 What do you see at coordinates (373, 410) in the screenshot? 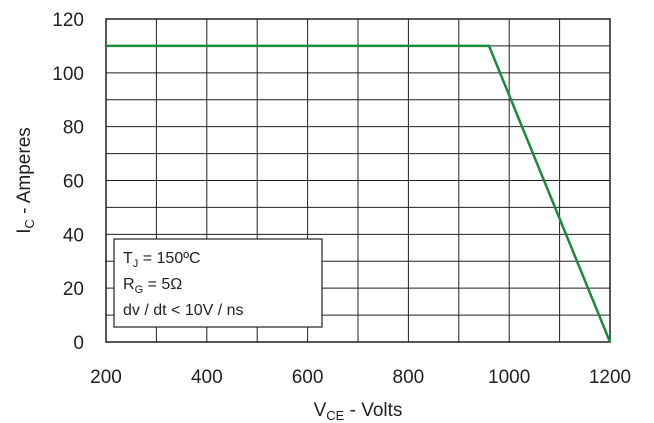
I see `x-axis-title-rest: - Volts` at bounding box center [373, 410].